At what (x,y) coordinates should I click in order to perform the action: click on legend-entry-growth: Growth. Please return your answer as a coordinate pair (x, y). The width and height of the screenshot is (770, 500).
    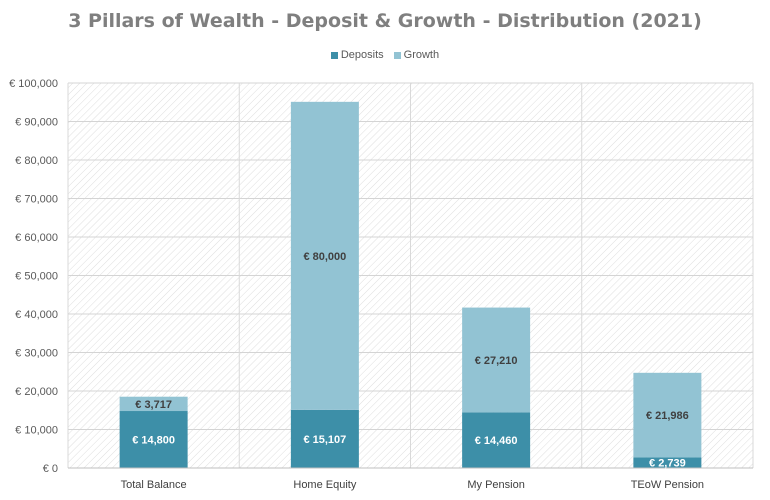
    Looking at the image, I should click on (416, 55).